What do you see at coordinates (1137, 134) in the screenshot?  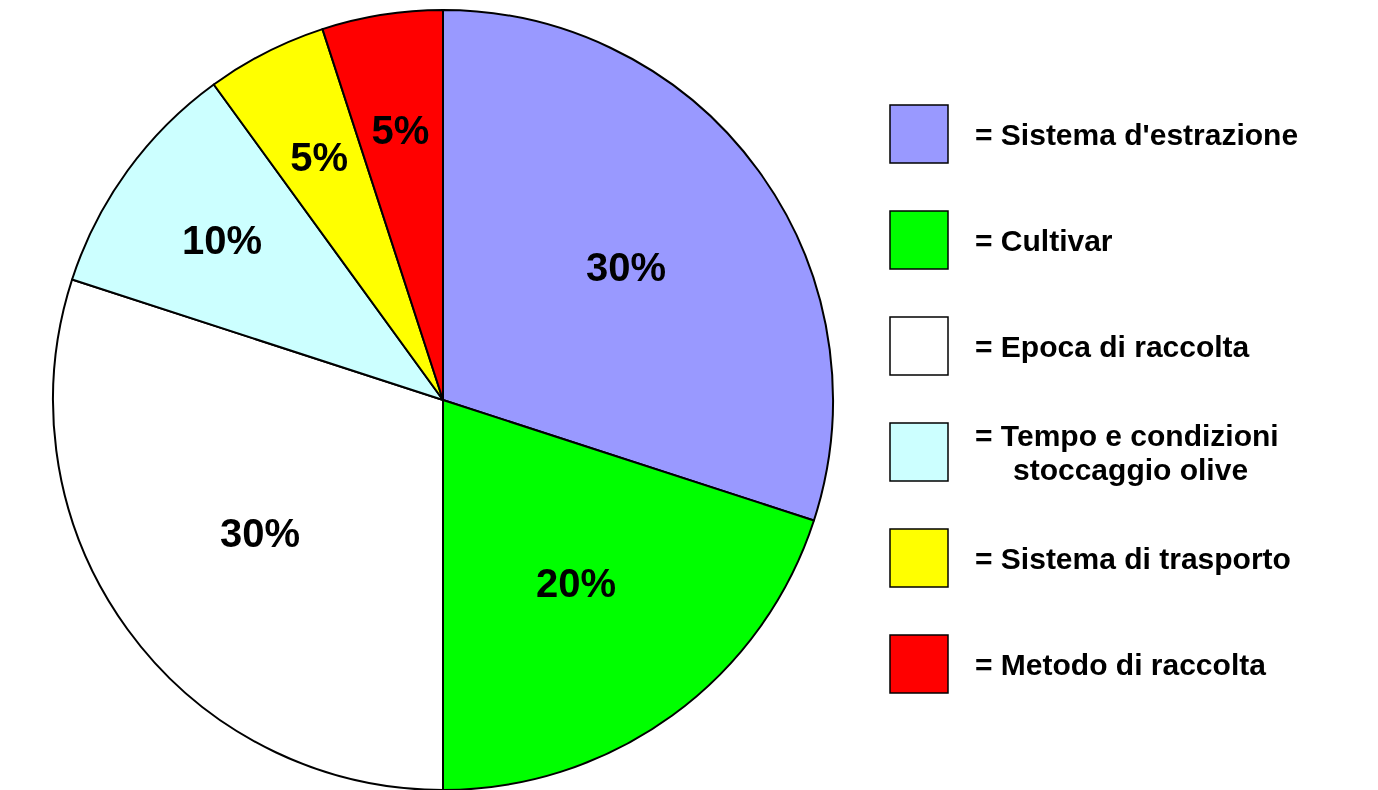 I see `legend-label: = Sistema d'estrazione` at bounding box center [1137, 134].